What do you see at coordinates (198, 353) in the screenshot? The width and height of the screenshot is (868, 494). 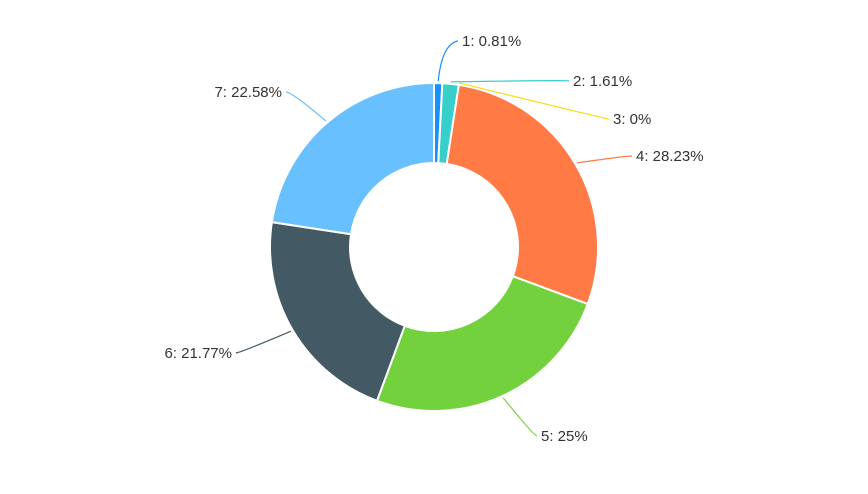 I see `slice-label-6: 6: 21.77%` at bounding box center [198, 353].